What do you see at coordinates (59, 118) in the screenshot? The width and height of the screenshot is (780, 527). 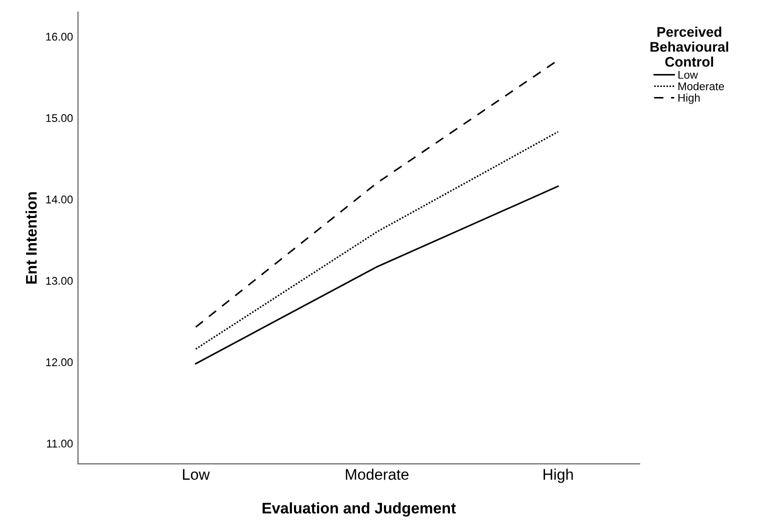 I see `y-tick-label: 15.00` at bounding box center [59, 118].